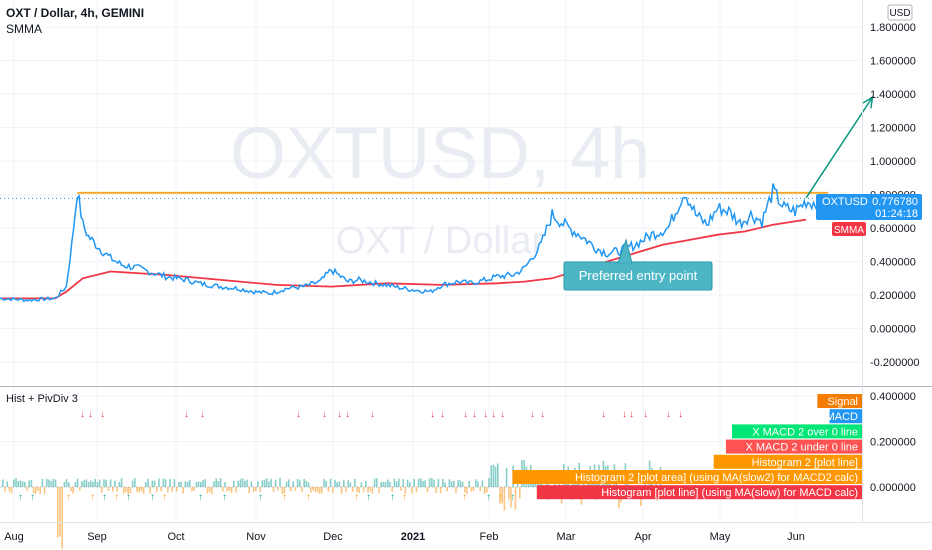 The height and width of the screenshot is (550, 932). I want to click on legend-item-text: X MACD 2 under 0 line, so click(802, 448).